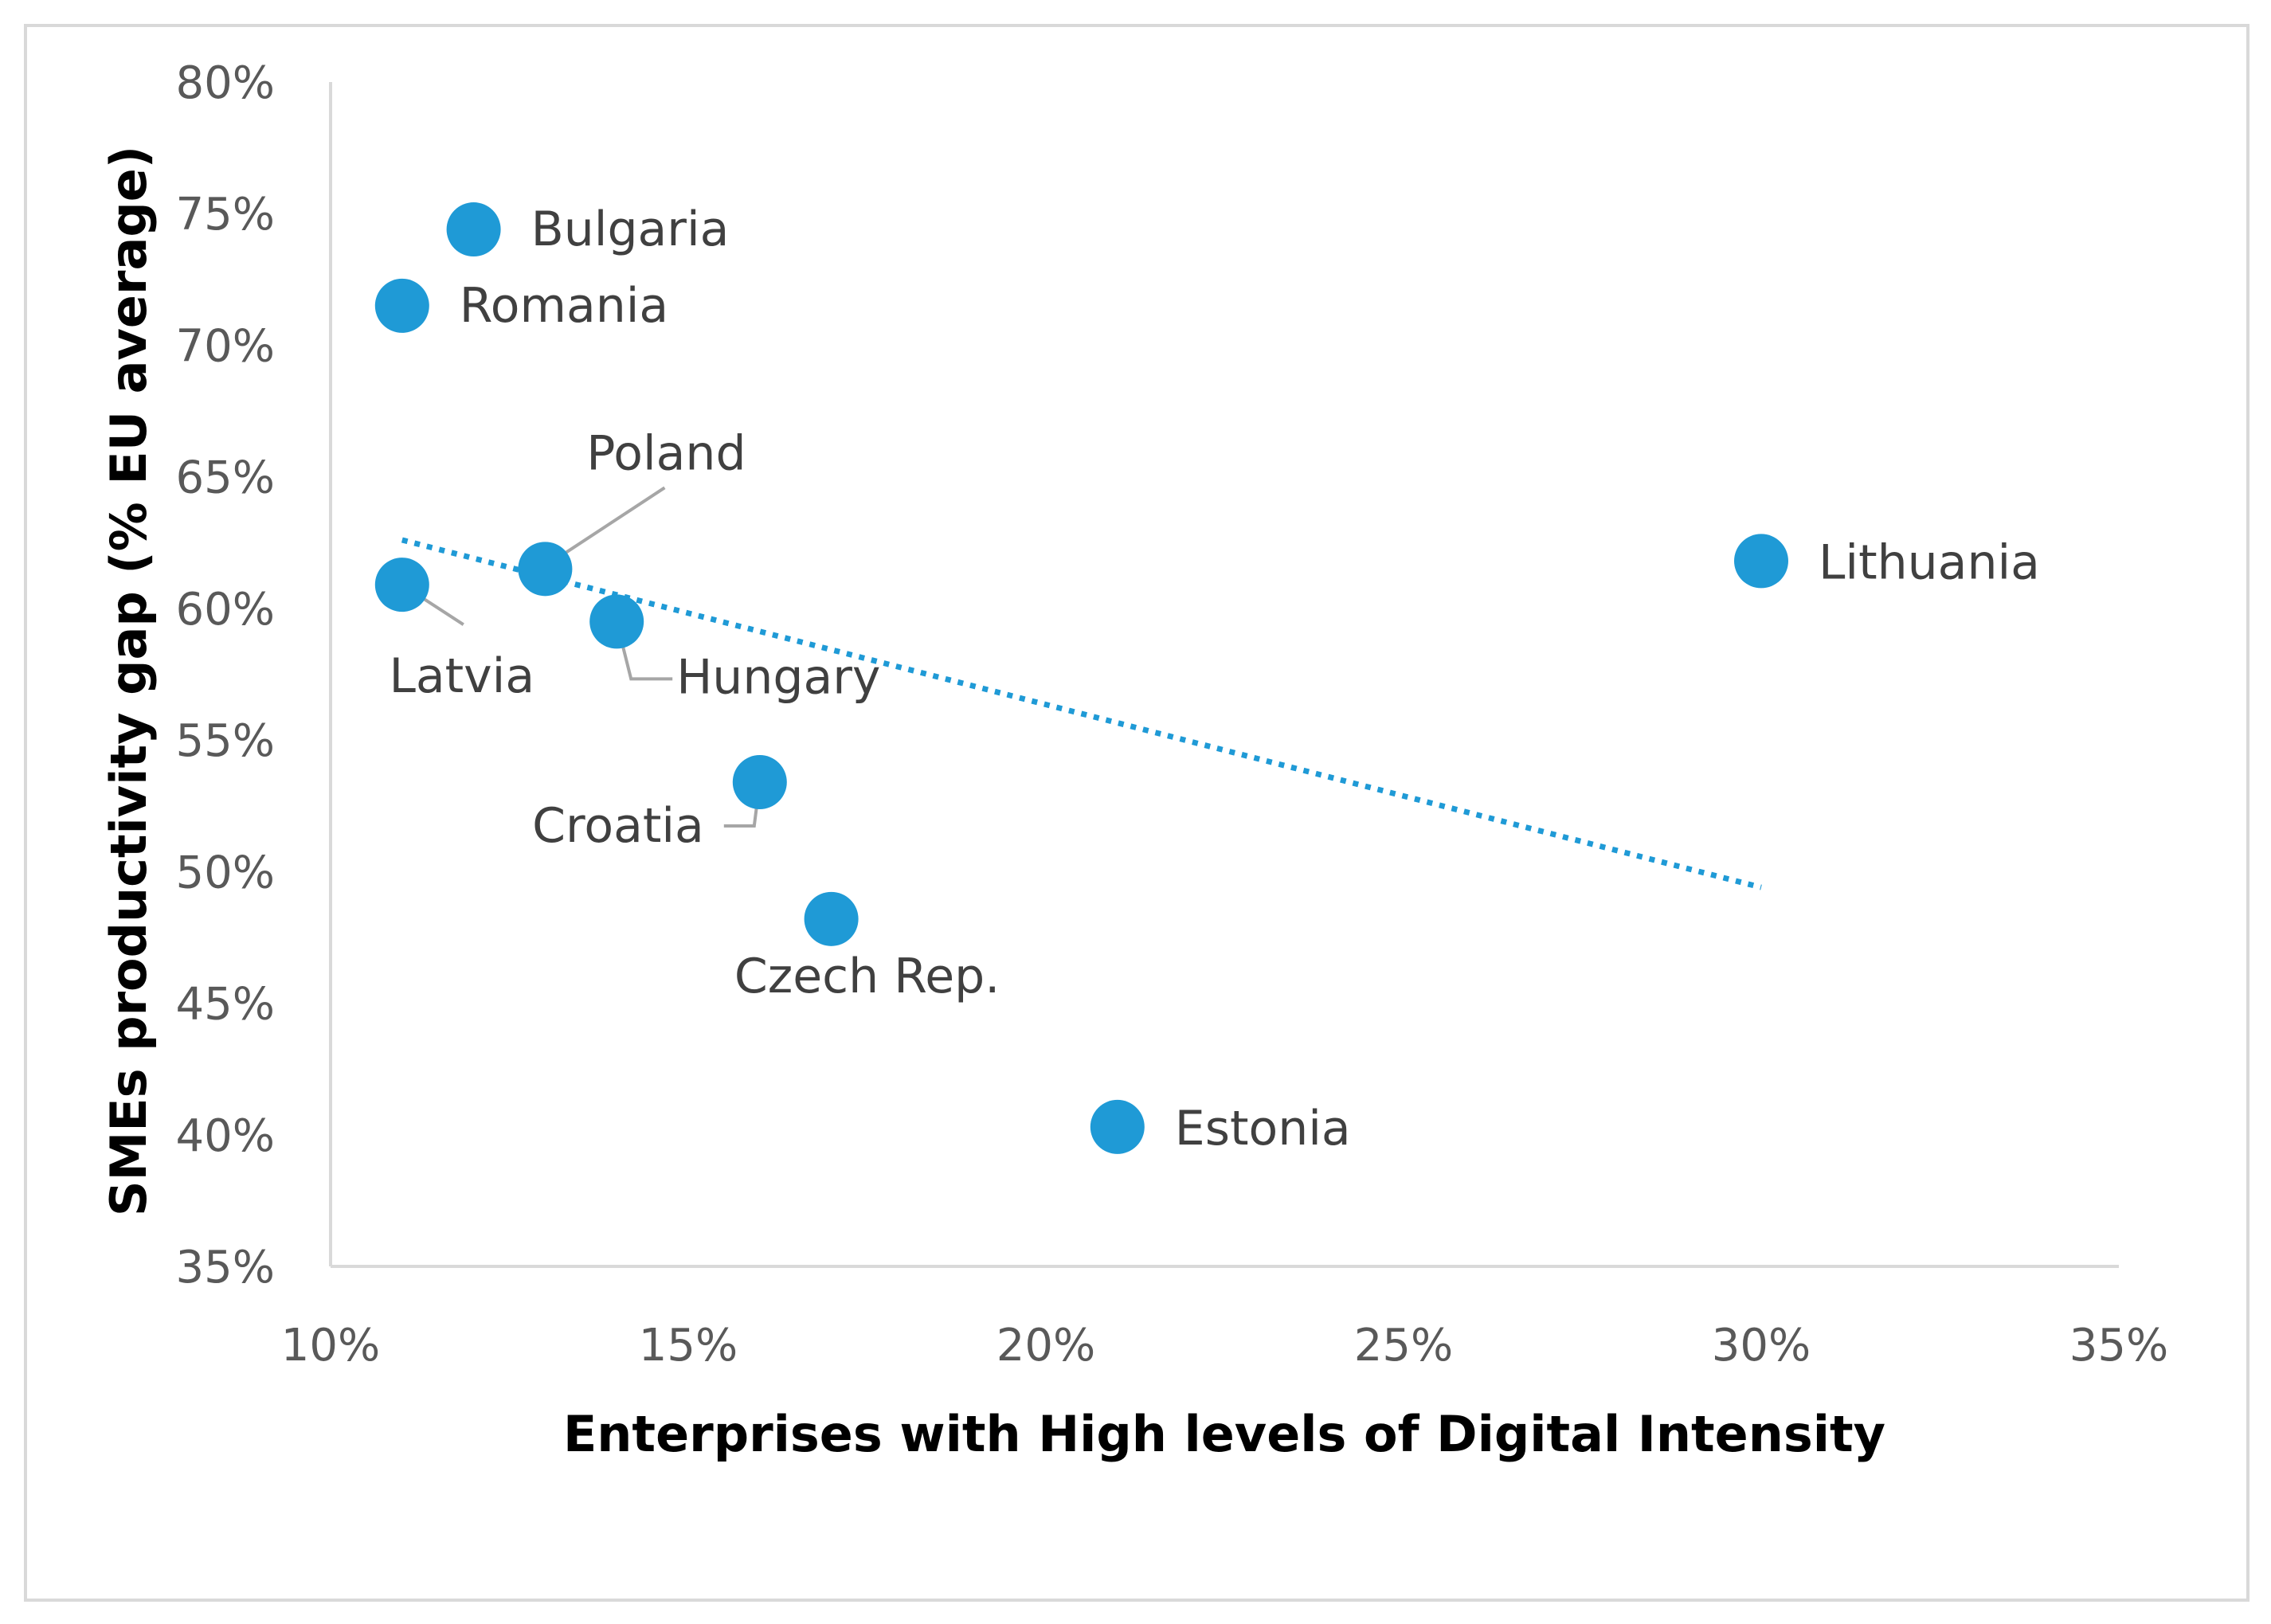  I want to click on data-point-hungary, so click(616, 621).